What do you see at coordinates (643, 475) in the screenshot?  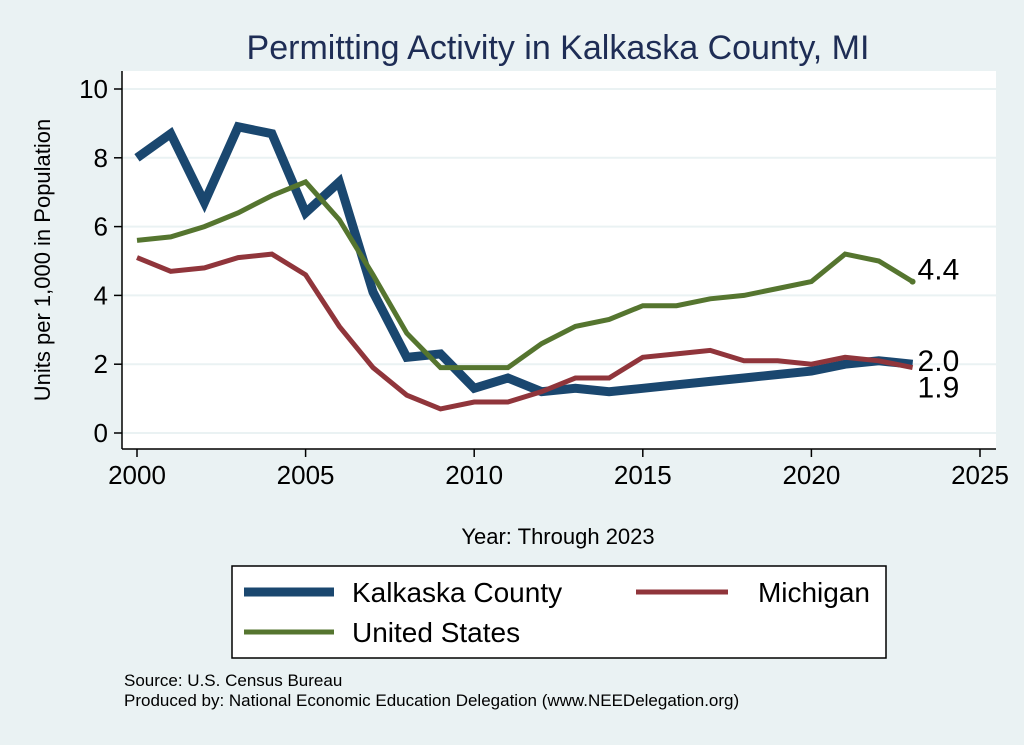 I see `x-tick-label: 2015` at bounding box center [643, 475].